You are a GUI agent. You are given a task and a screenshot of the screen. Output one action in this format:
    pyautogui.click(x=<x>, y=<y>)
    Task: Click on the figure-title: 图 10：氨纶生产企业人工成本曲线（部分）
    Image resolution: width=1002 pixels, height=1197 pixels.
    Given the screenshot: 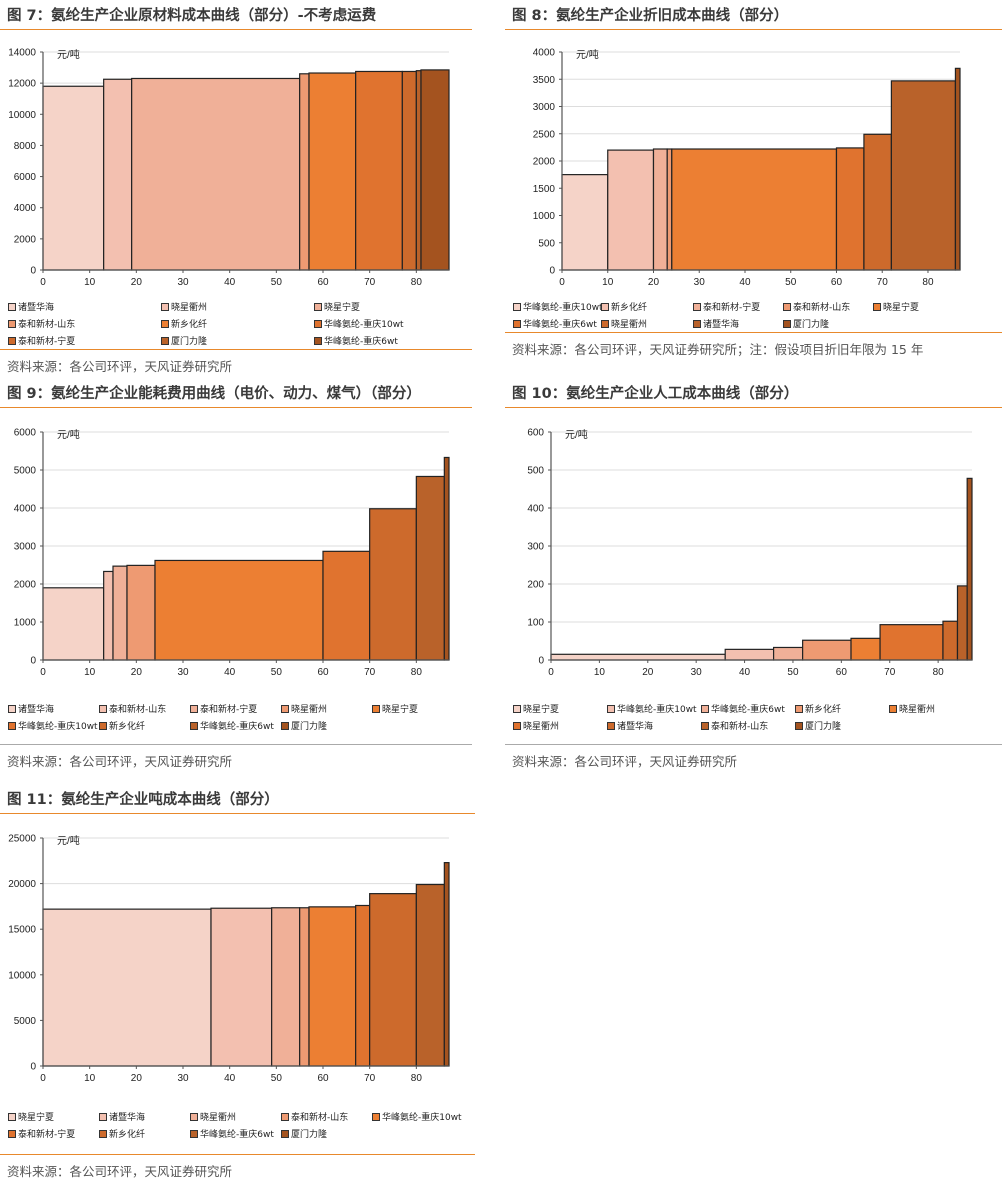 What is the action you would take?
    pyautogui.click(x=753, y=396)
    